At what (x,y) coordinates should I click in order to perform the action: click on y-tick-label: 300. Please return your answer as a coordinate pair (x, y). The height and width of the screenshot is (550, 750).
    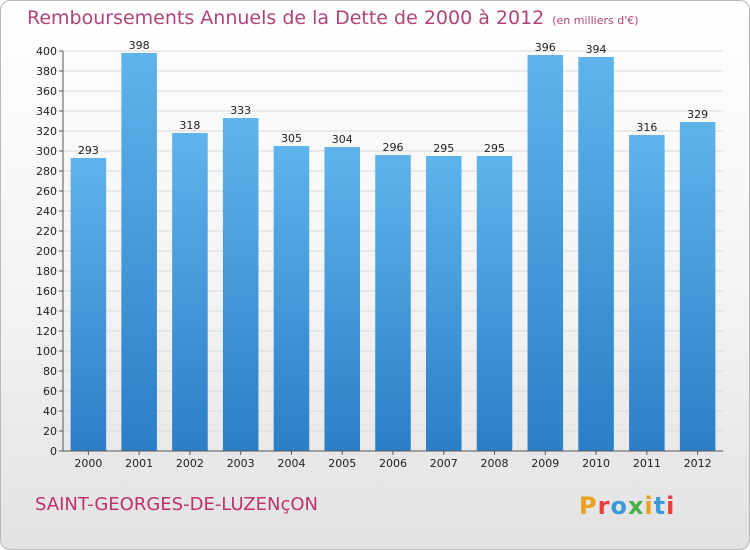
    Looking at the image, I should click on (46, 151).